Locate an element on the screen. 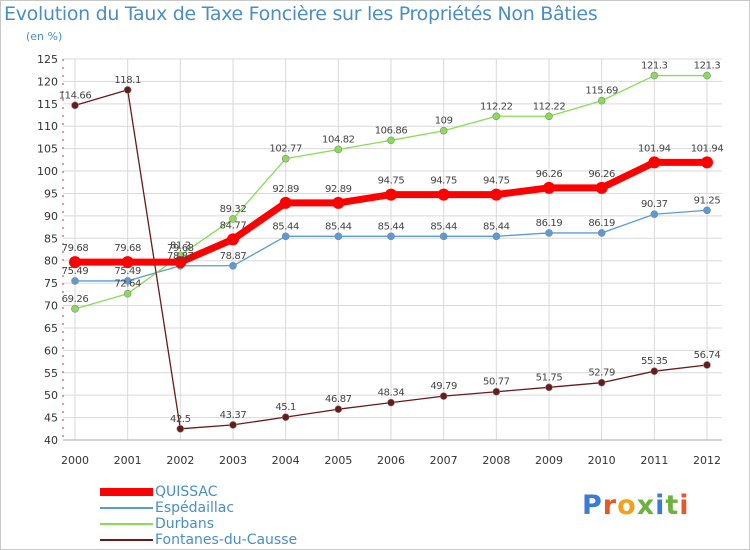  x-tick-label: 2001 is located at coordinates (128, 460).